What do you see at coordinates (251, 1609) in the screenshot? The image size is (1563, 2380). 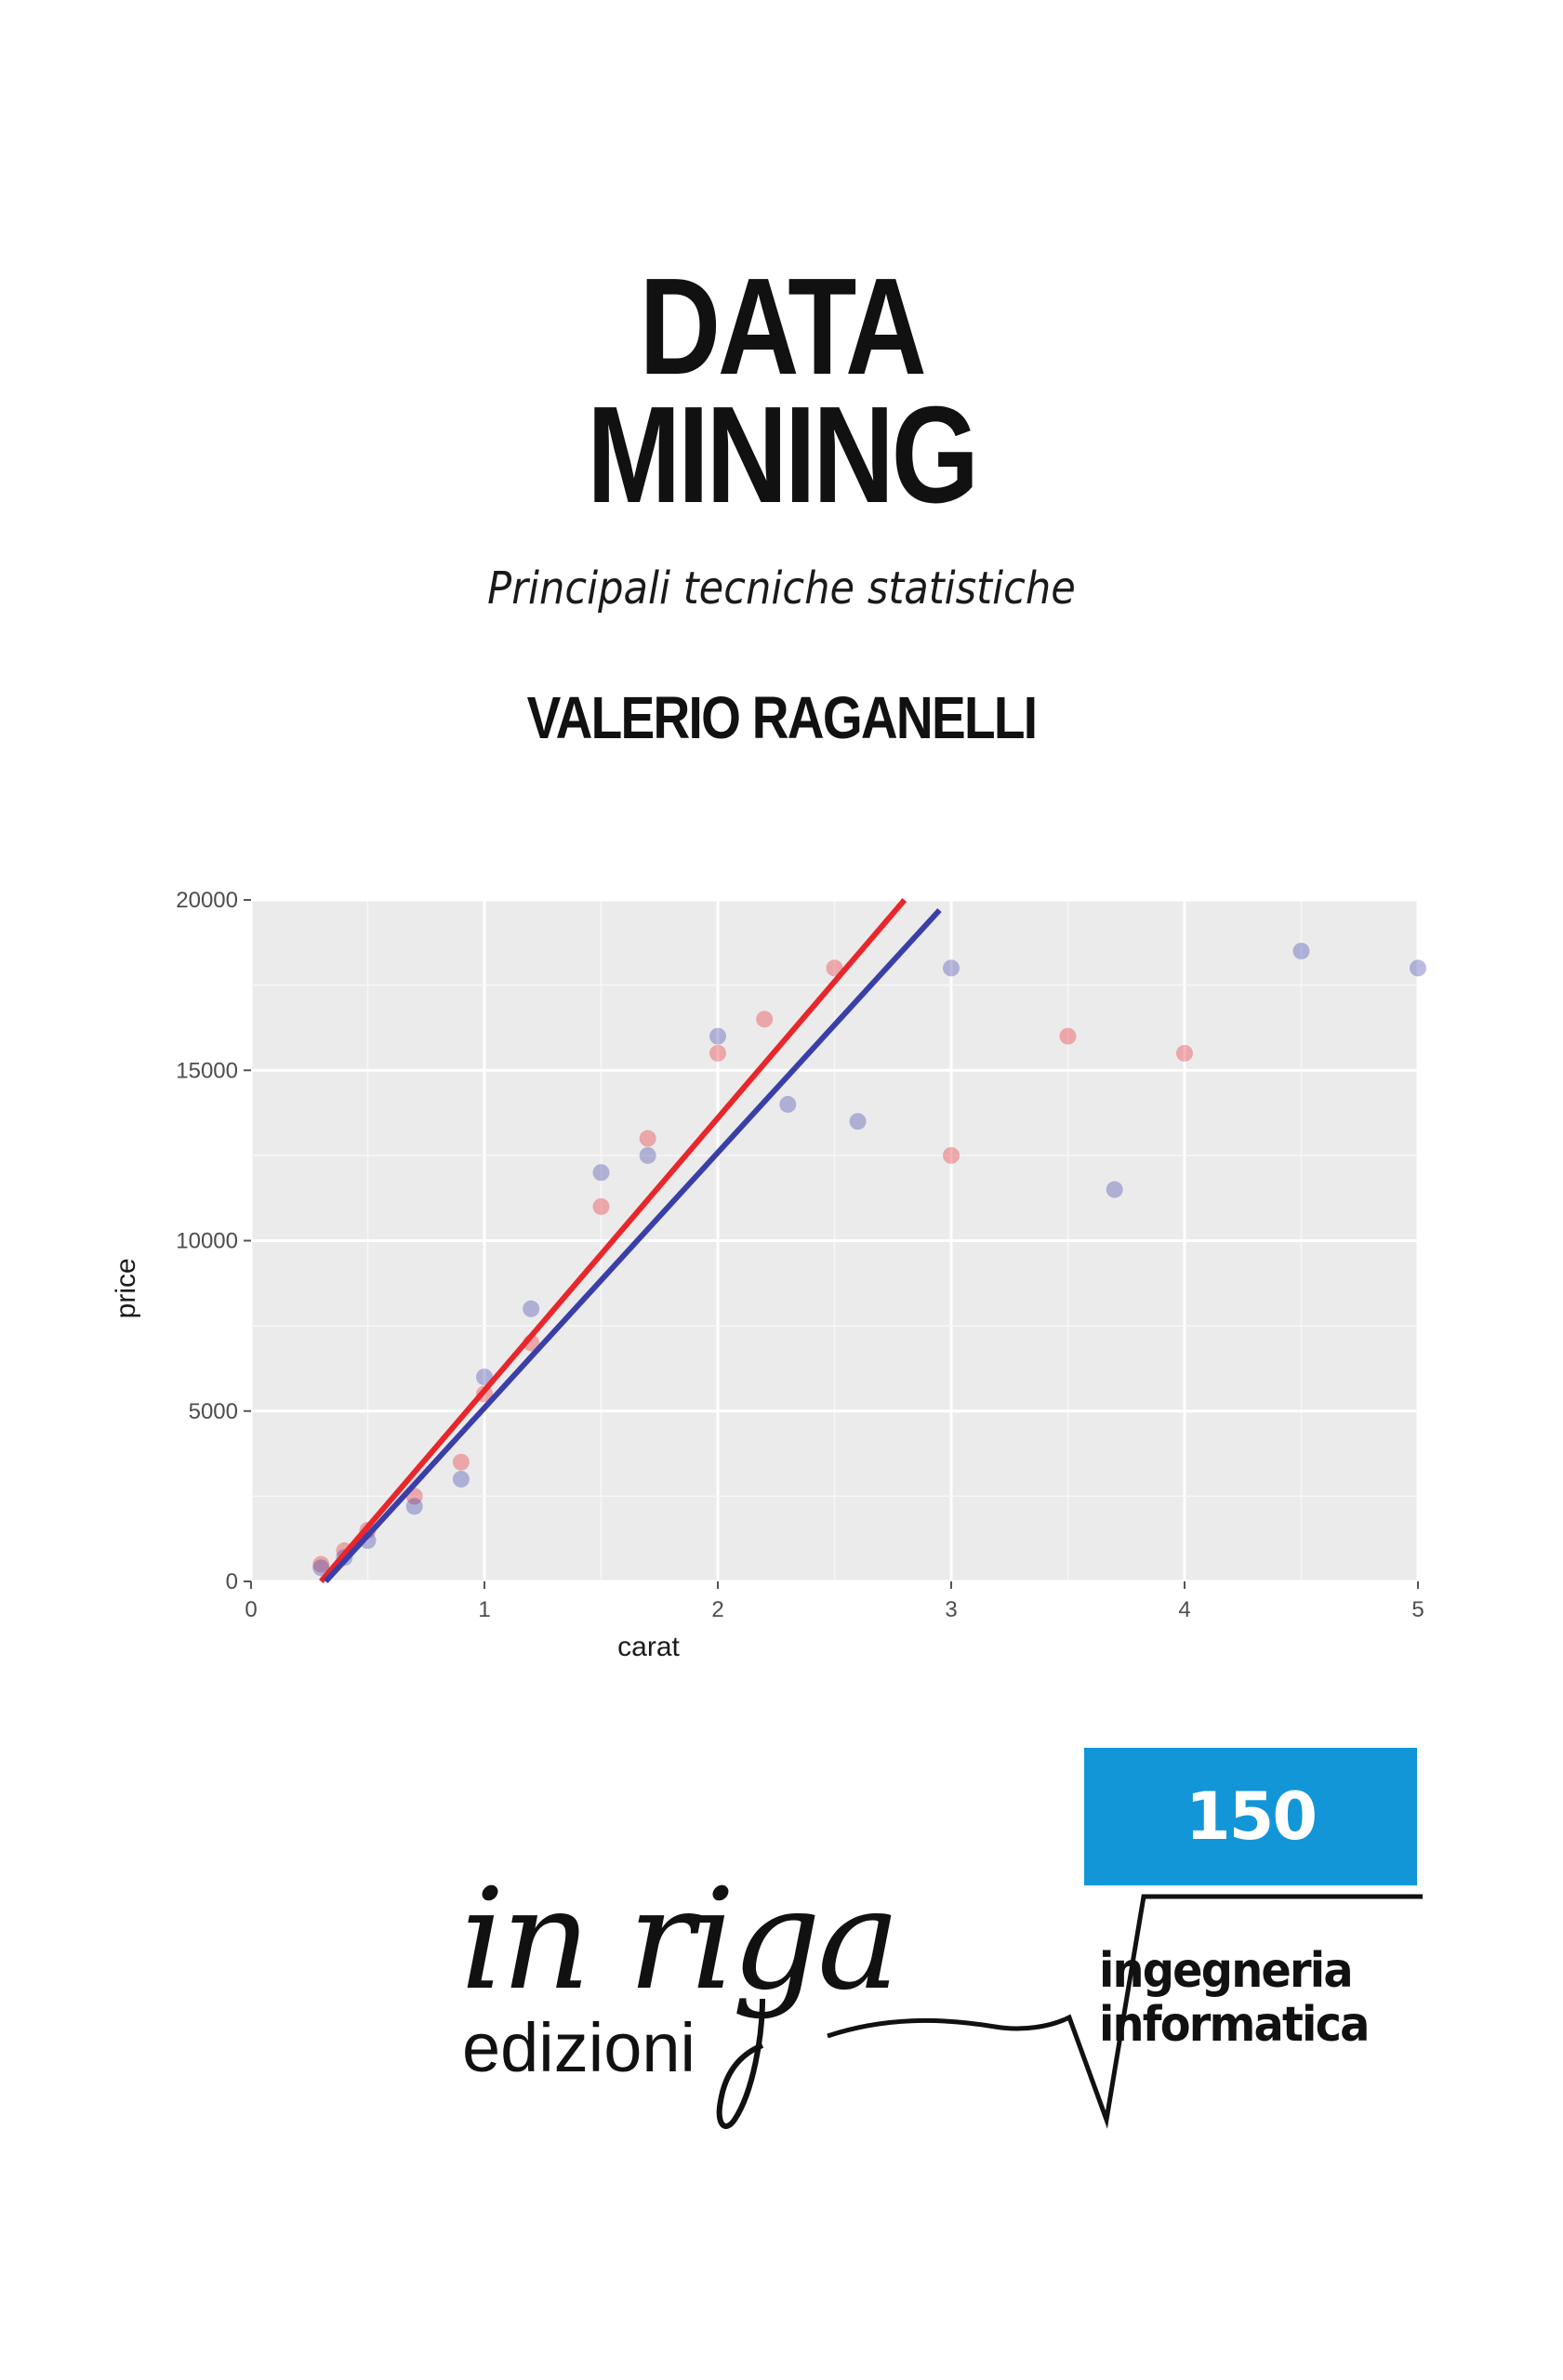 I see `x-tick-label: 0` at bounding box center [251, 1609].